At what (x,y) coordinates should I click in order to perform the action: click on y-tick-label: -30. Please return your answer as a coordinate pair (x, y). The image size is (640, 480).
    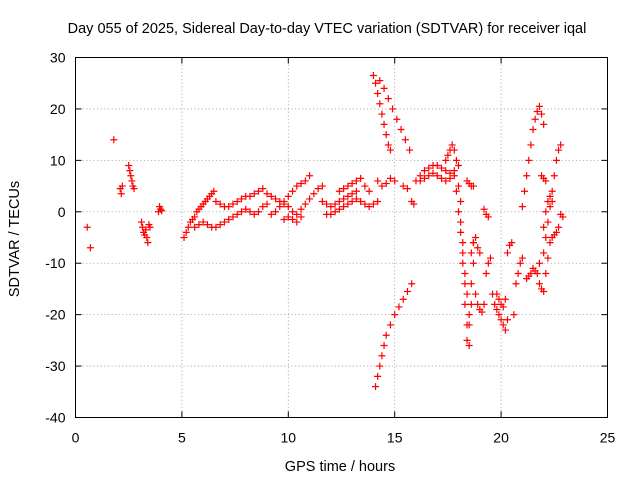
    Looking at the image, I should click on (55, 366).